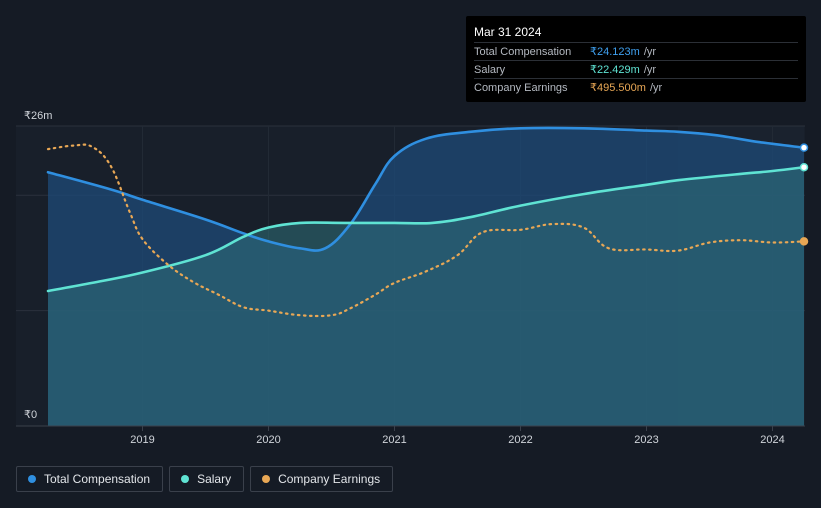 This screenshot has width=821, height=508. What do you see at coordinates (490, 69) in the screenshot?
I see `tooltip-label: Salary` at bounding box center [490, 69].